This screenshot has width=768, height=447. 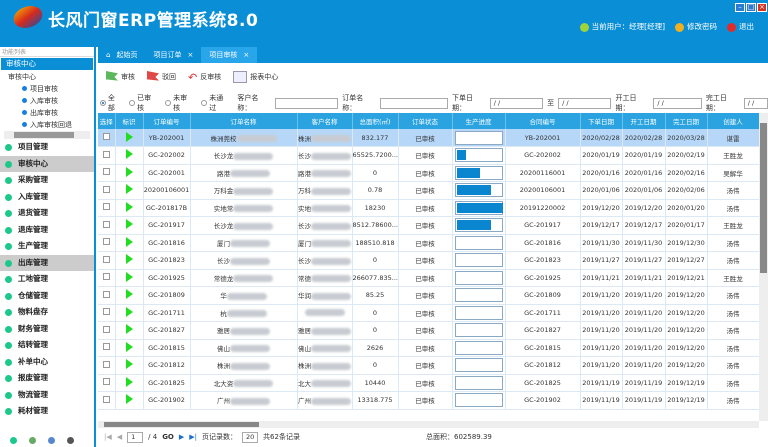 I want to click on column-header: 合同编号, so click(x=543, y=121).